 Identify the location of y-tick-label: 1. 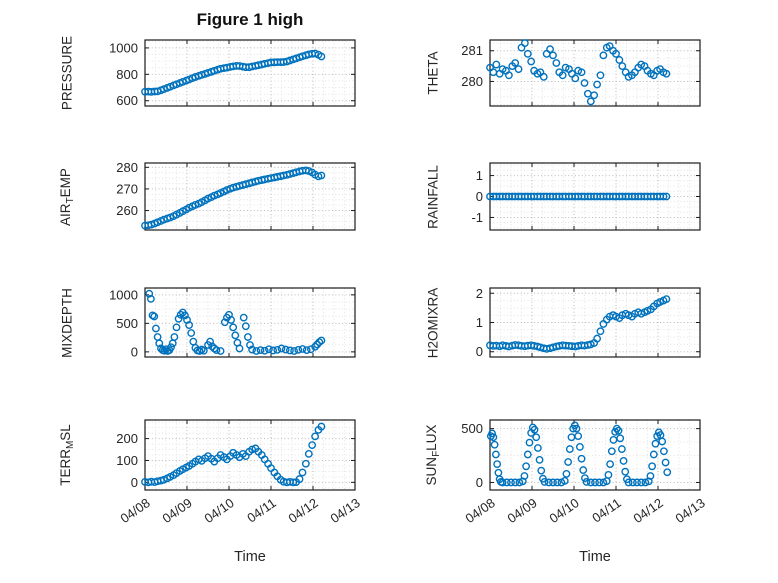
(479, 322).